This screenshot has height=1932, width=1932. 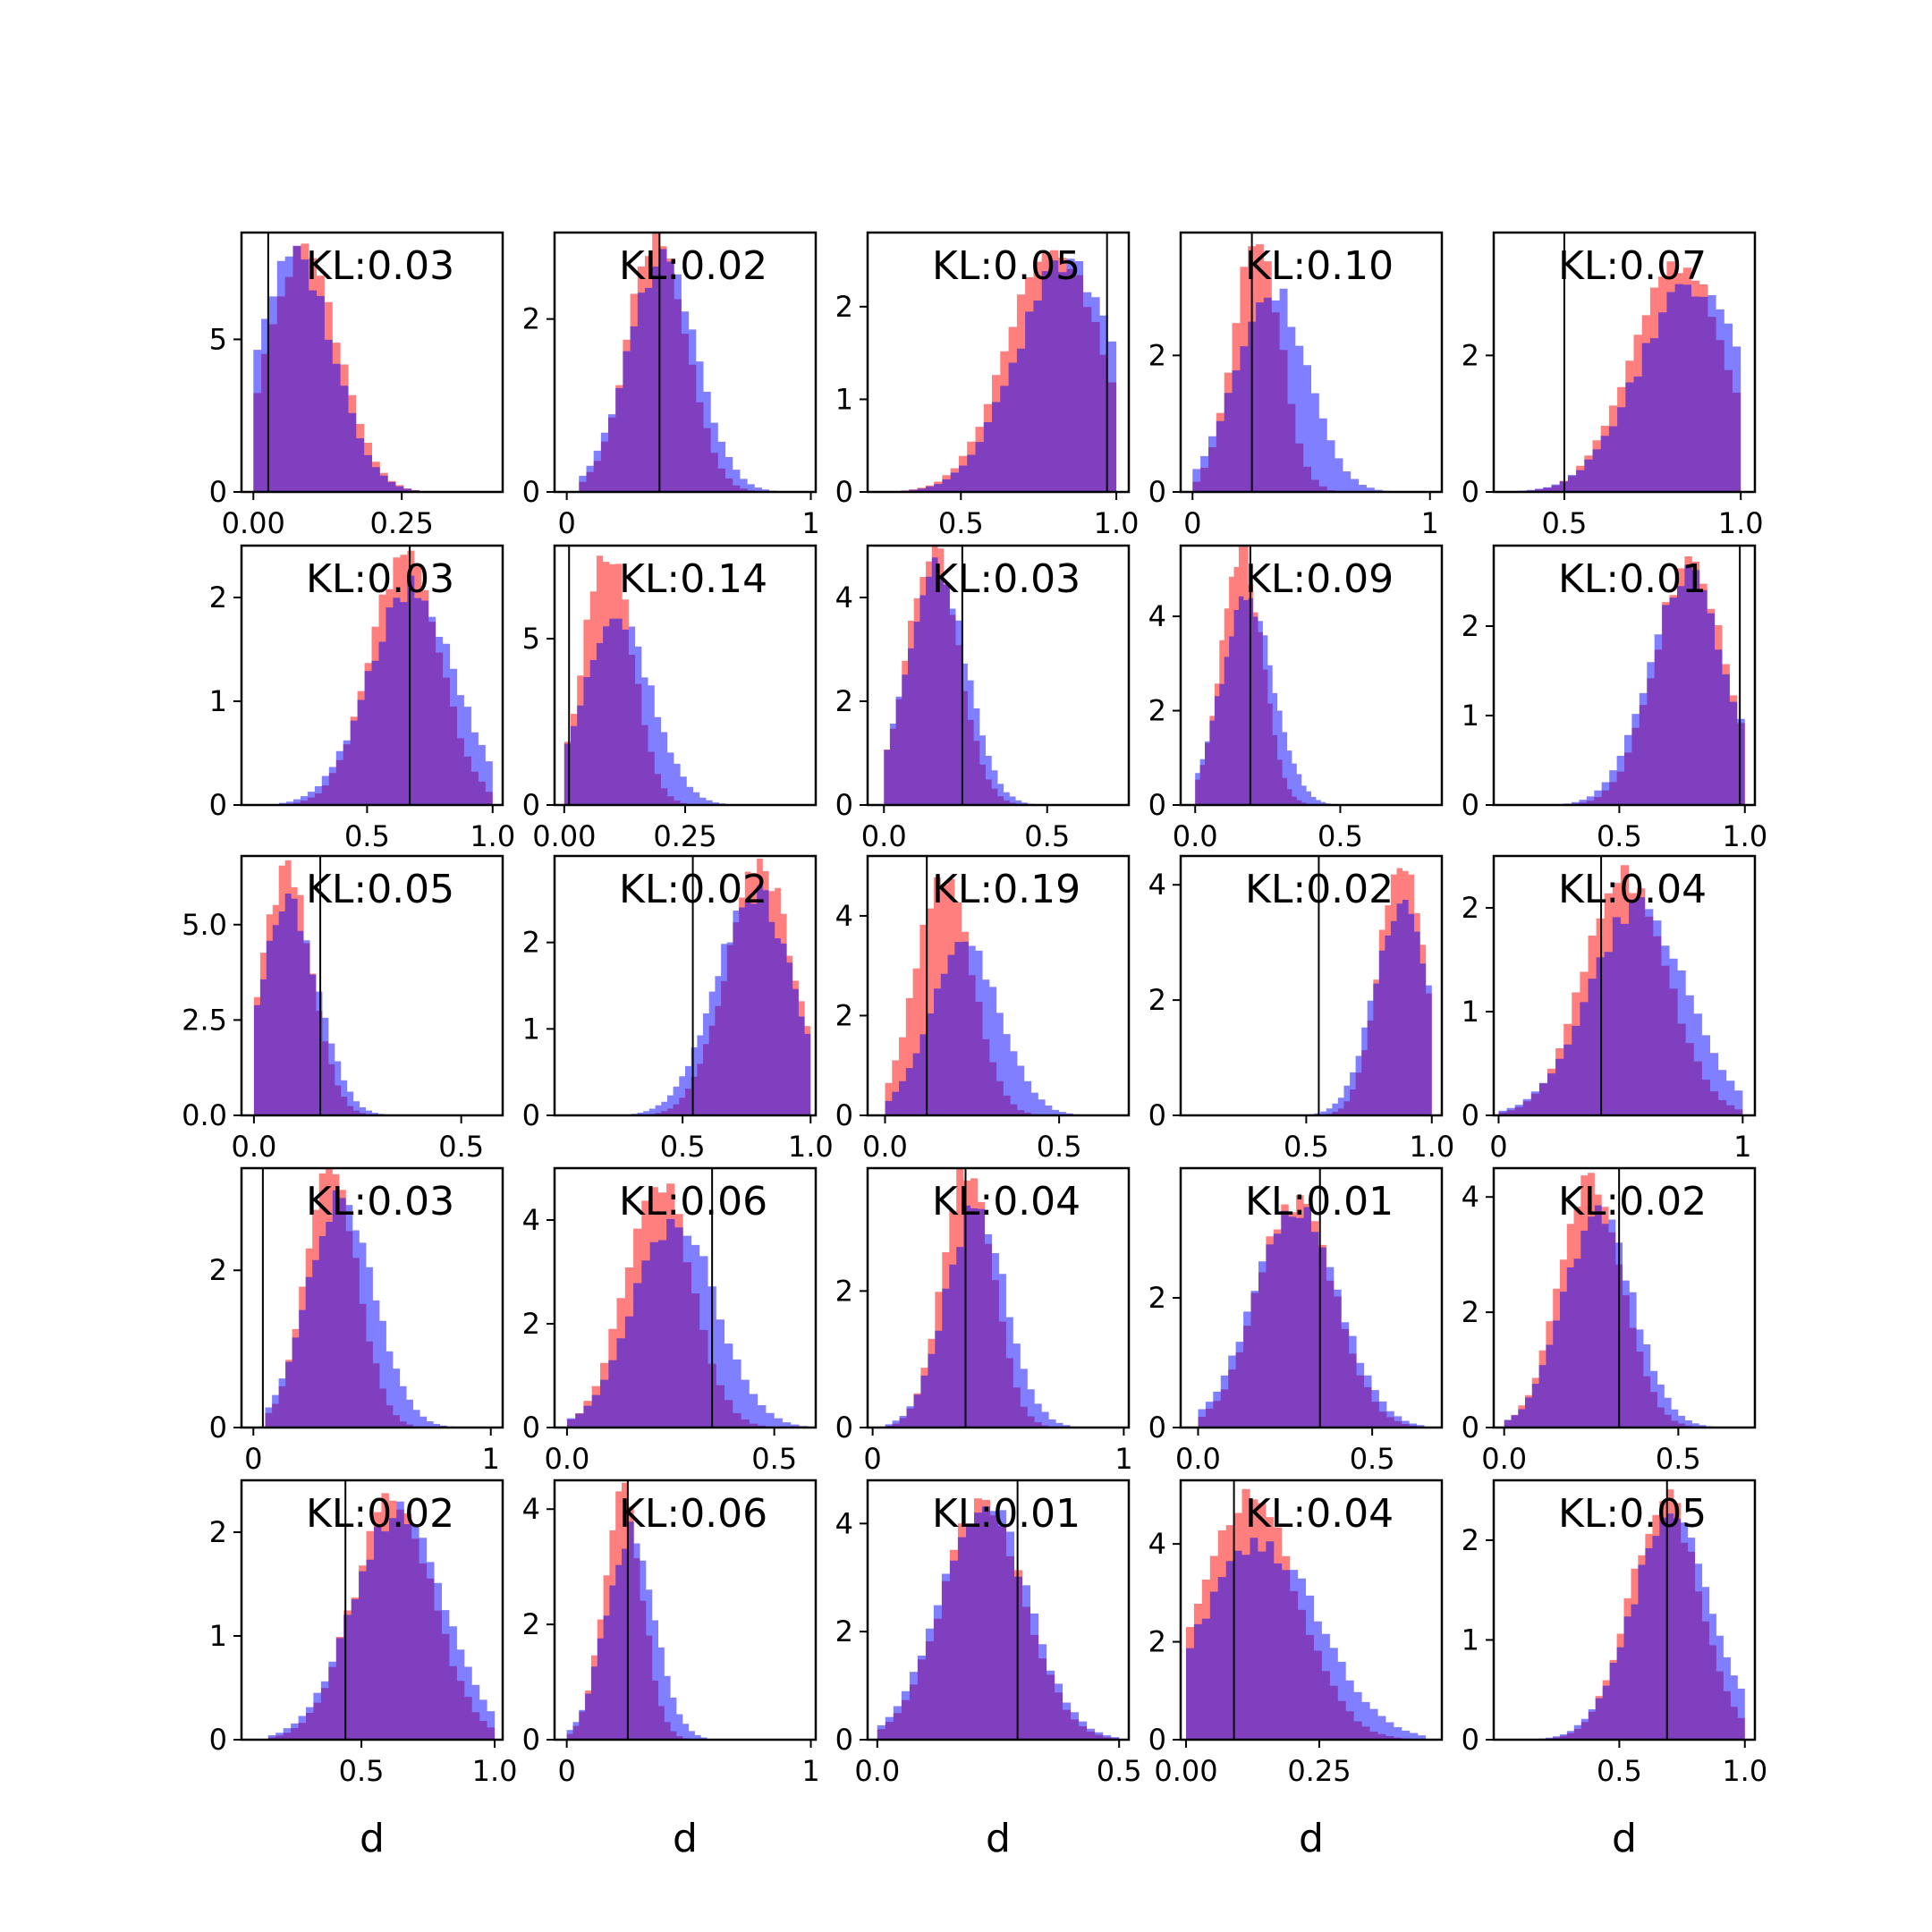 I want to click on x-tick-label: 0.25, so click(x=402, y=523).